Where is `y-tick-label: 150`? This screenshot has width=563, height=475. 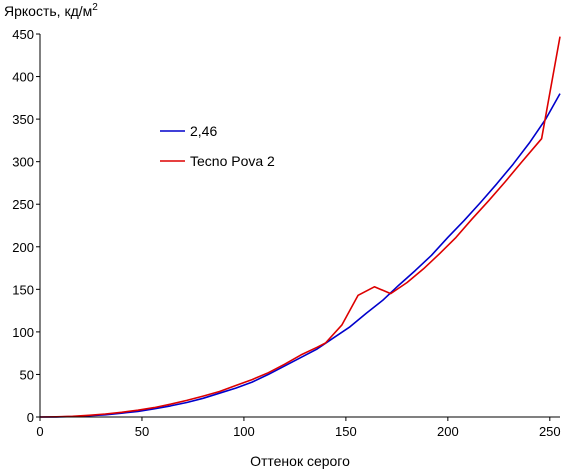
y-tick-label: 150 is located at coordinates (23, 289).